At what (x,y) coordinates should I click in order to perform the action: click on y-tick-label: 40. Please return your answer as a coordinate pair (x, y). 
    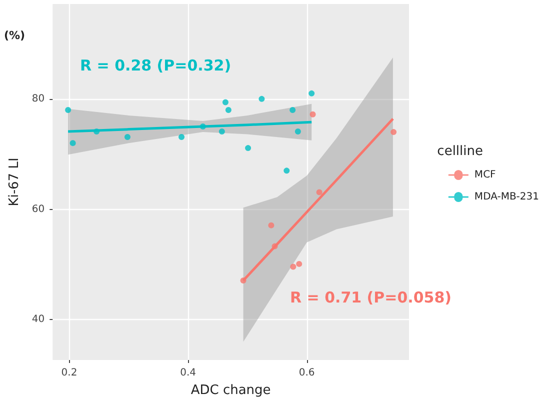
    Looking at the image, I should click on (38, 320).